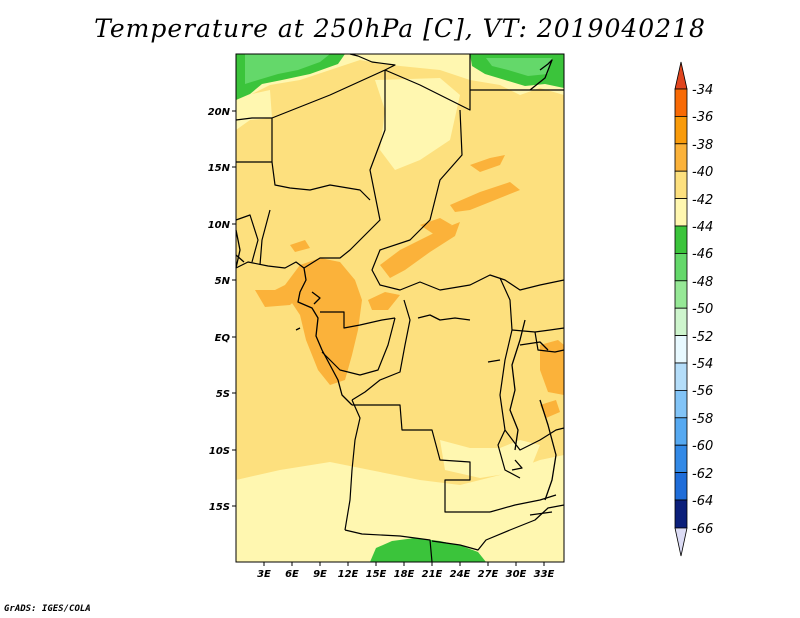 The height and width of the screenshot is (618, 800). Describe the element at coordinates (702, 200) in the screenshot. I see `colorbar-label: -42` at that location.